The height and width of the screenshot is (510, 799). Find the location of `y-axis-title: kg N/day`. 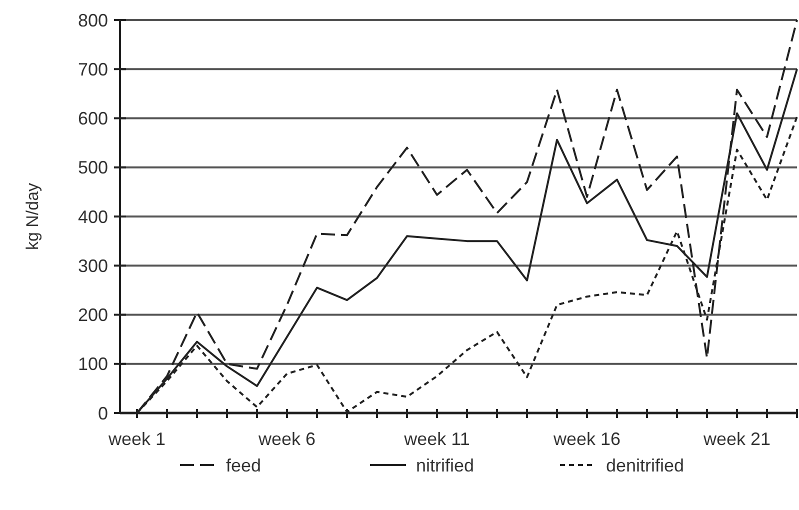

y-axis-title: kg N/day is located at coordinates (32, 216).